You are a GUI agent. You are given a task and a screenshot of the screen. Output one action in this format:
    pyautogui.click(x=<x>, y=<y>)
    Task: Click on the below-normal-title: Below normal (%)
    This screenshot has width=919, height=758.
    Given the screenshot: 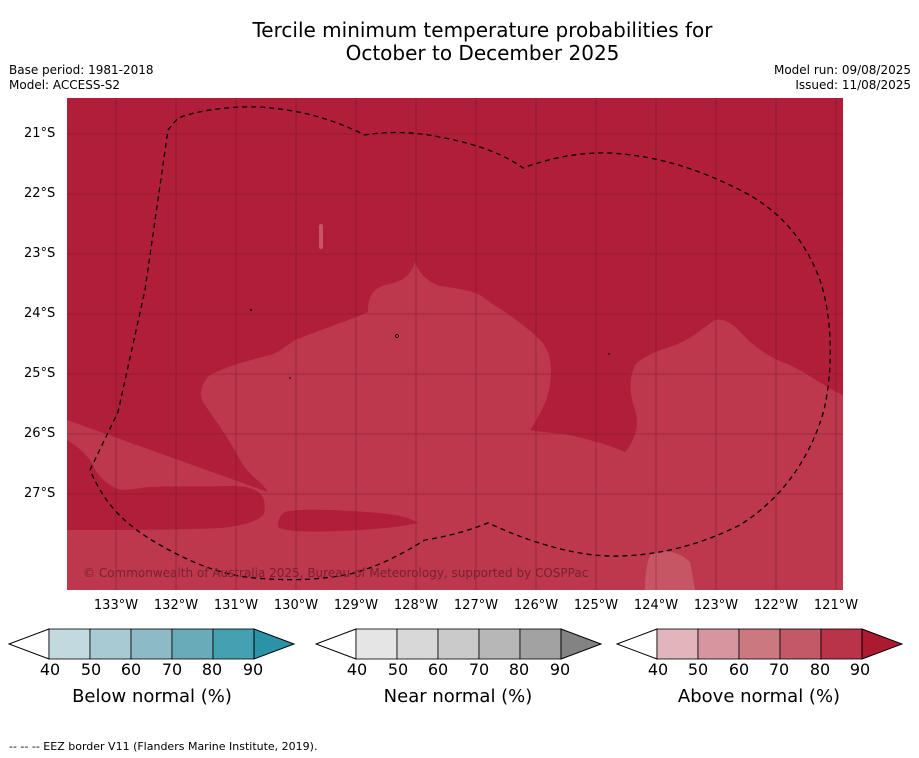 What is the action you would take?
    pyautogui.click(x=152, y=696)
    